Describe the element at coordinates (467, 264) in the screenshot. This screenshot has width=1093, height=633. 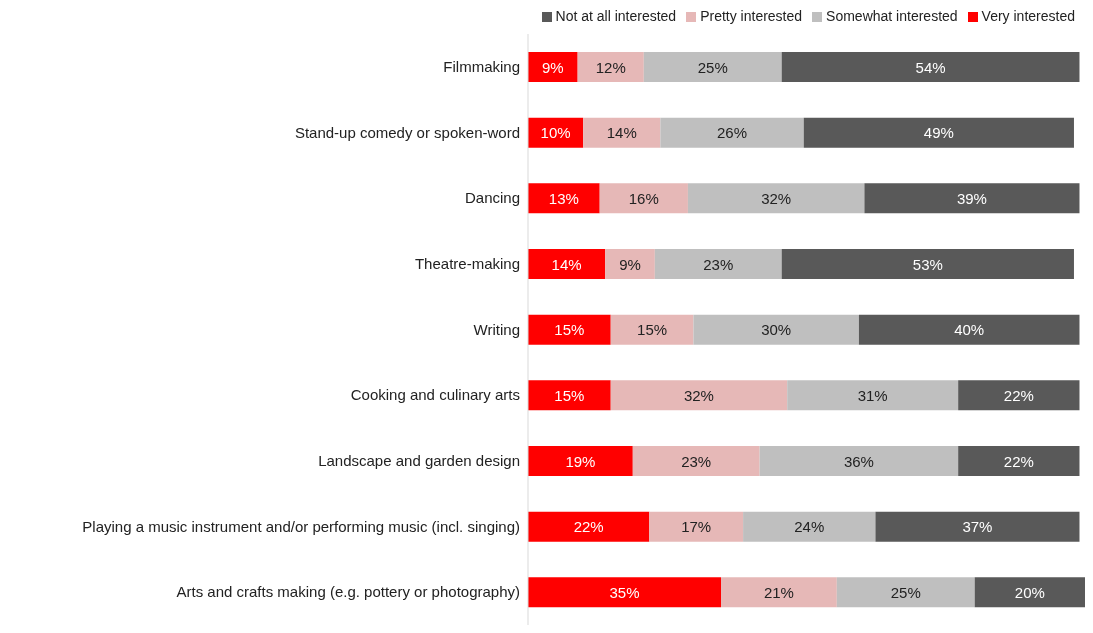
I see `y-tick-label: Theatre-making` at that location.